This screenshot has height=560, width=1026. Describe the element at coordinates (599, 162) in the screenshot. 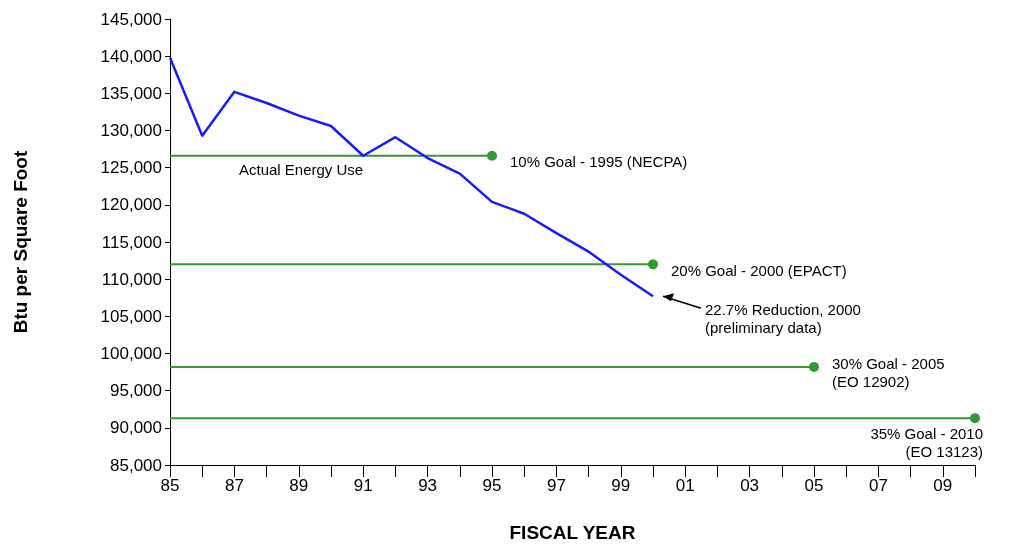

I see `series-label: 10% Goal - 1995 (NECPA)` at that location.